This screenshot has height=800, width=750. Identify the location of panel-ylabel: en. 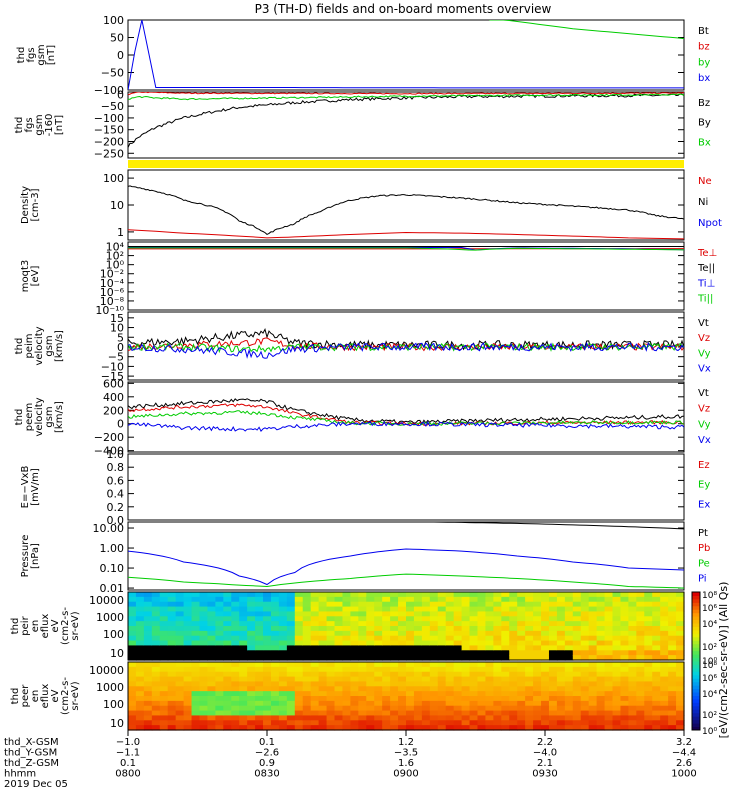
(35, 696).